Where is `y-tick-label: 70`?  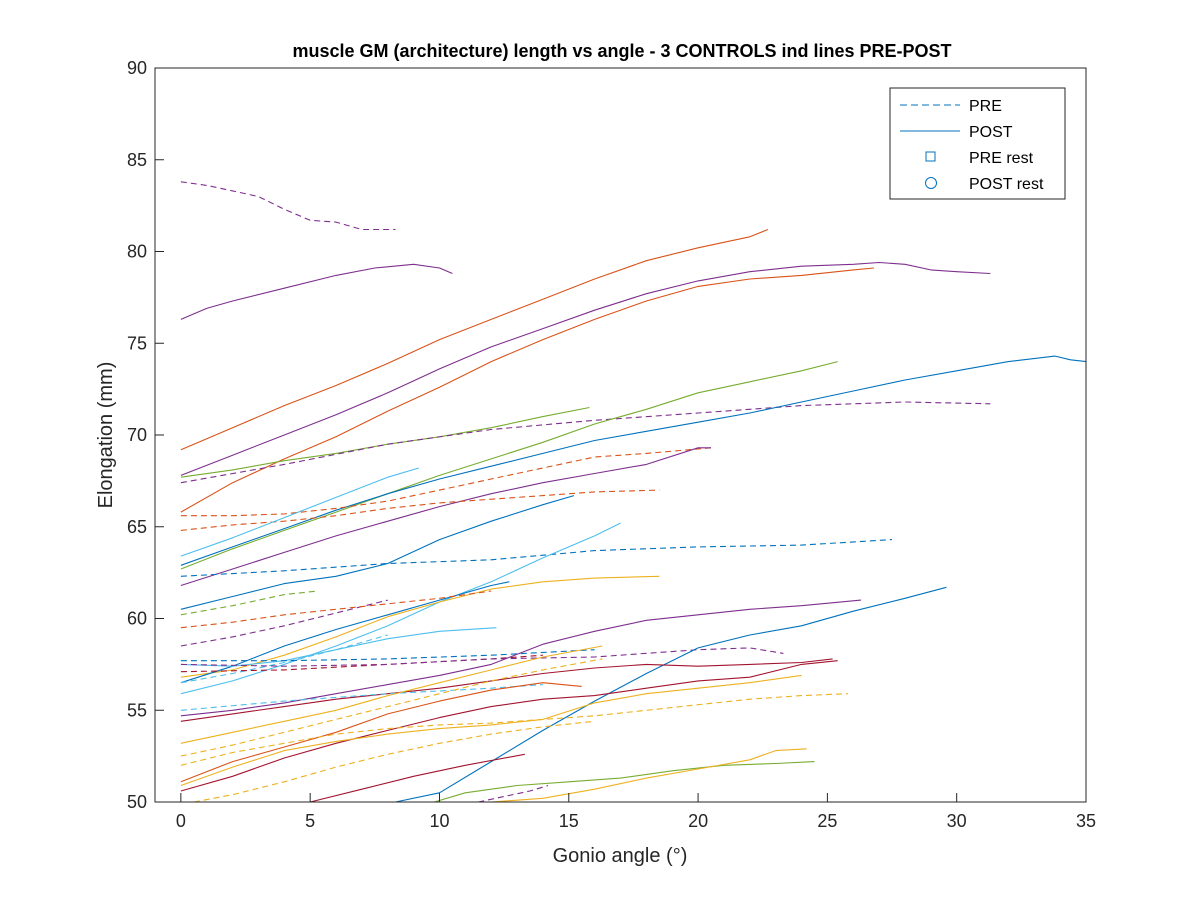 y-tick-label: 70 is located at coordinates (137, 435).